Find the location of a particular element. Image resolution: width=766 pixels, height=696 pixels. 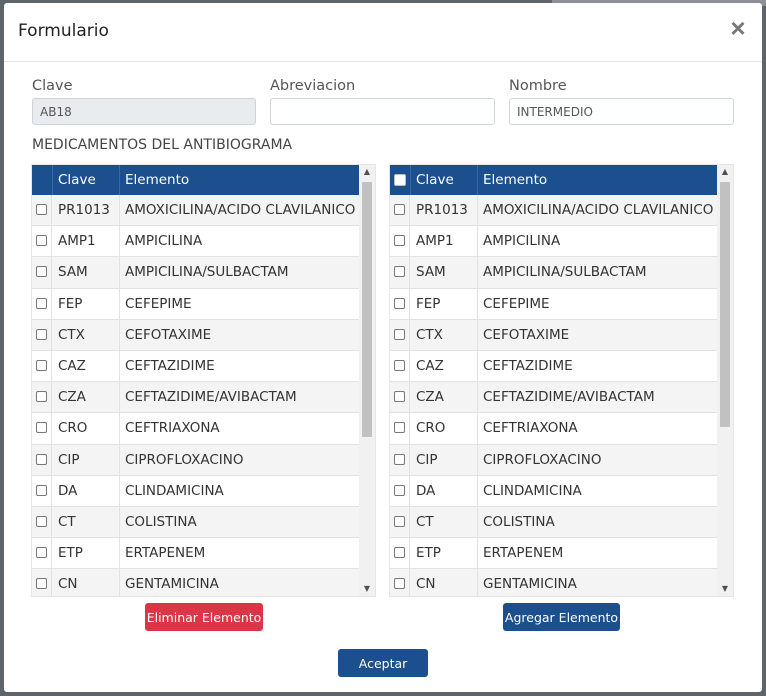

clave-cell: CT is located at coordinates (444, 522).